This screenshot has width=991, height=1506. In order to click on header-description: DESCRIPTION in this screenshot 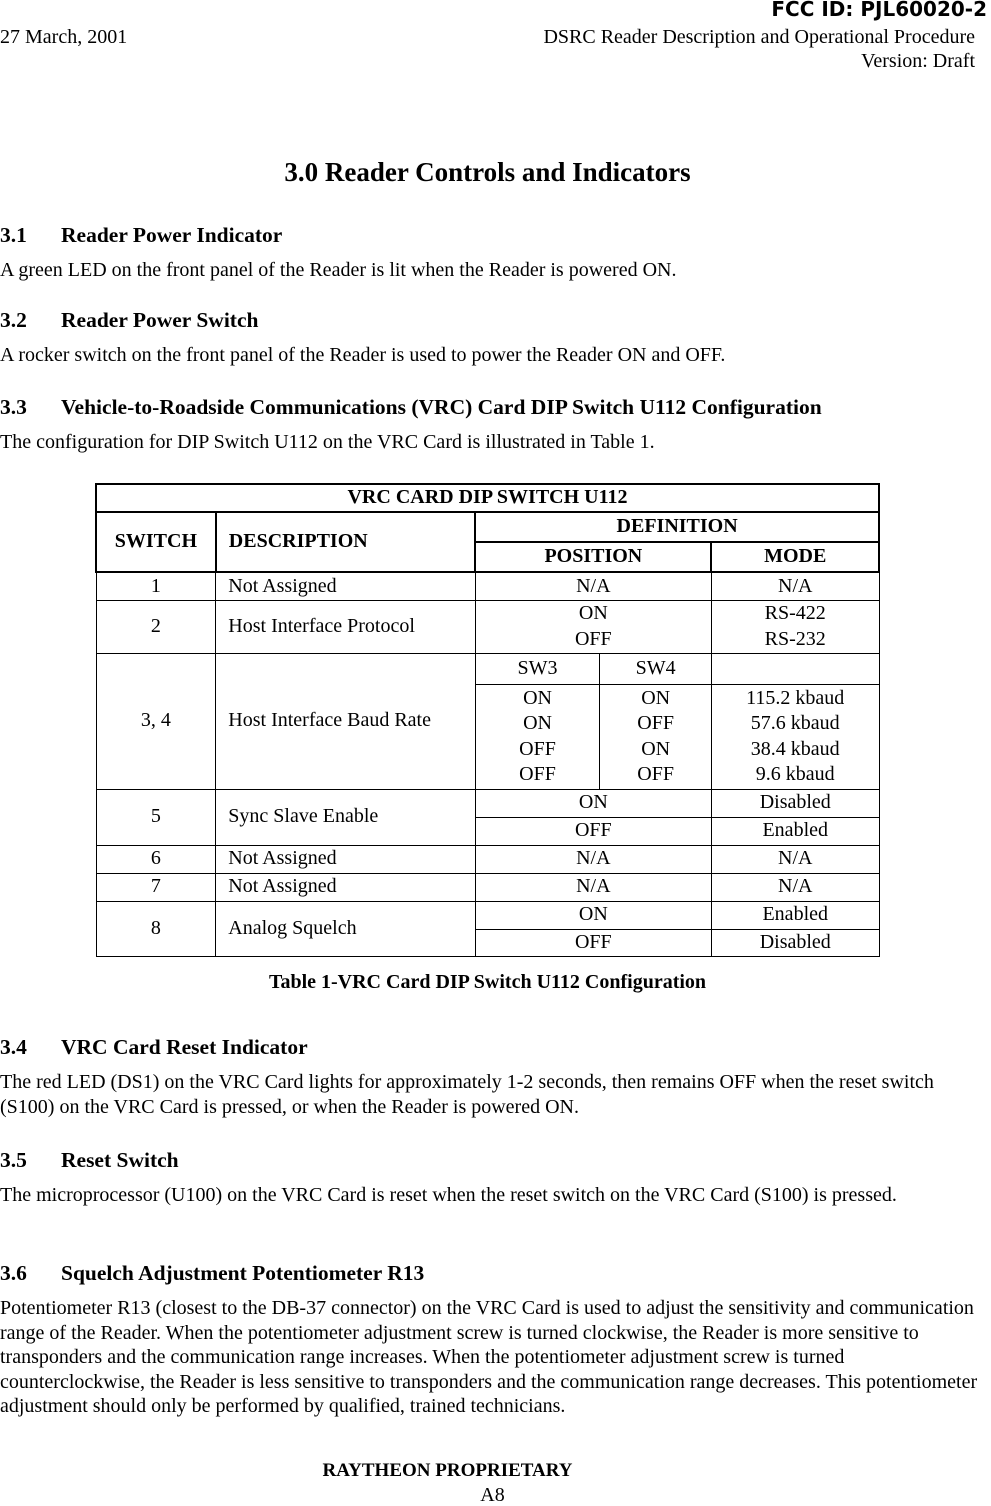, I will do `click(345, 542)`.